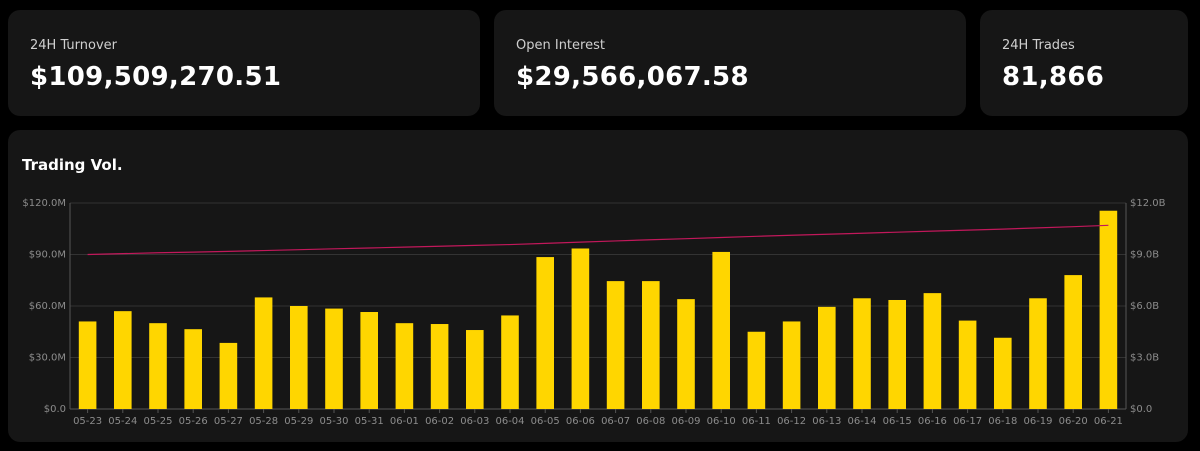  Describe the element at coordinates (228, 421) in the screenshot. I see `x-tick-label: 05-27` at that location.